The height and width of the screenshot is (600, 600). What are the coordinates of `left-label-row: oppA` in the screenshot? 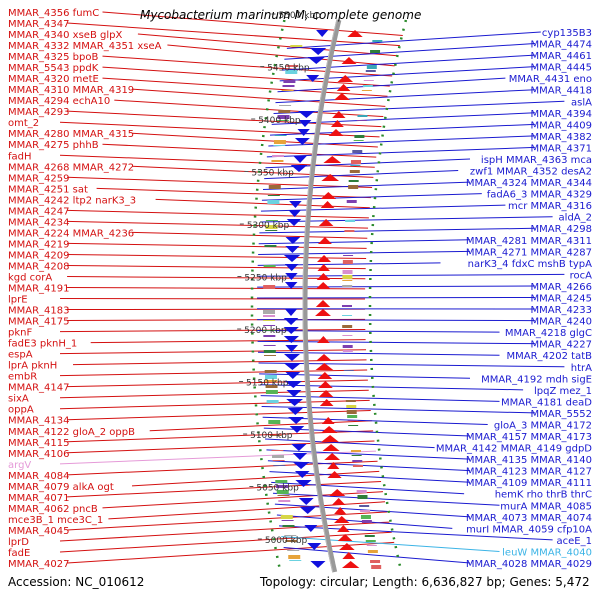 It's located at (21, 410).